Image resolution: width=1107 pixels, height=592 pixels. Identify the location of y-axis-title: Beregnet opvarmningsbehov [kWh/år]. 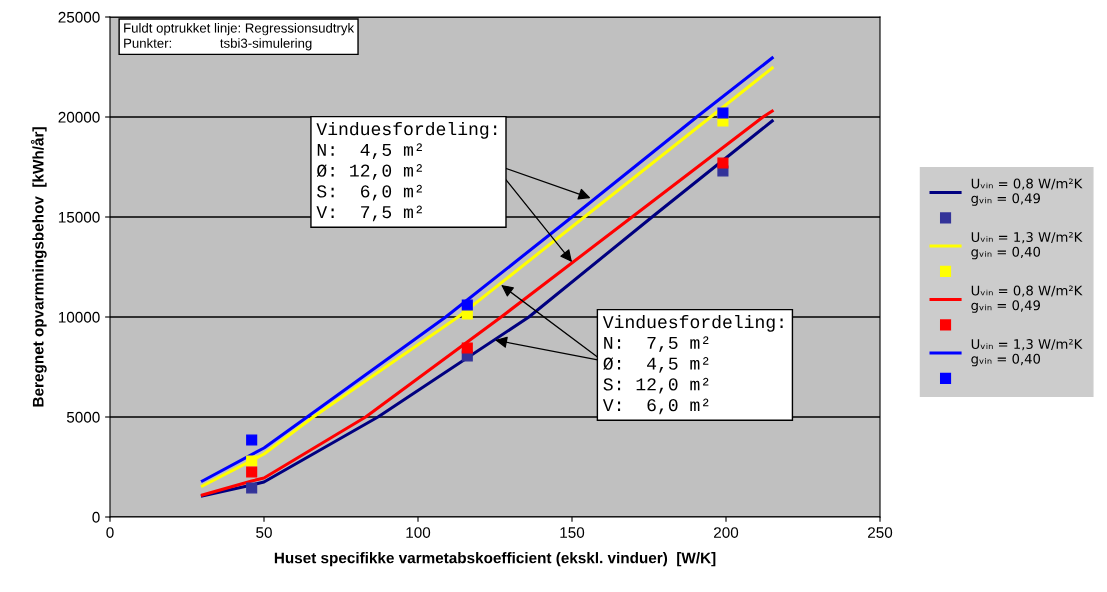
(38, 267).